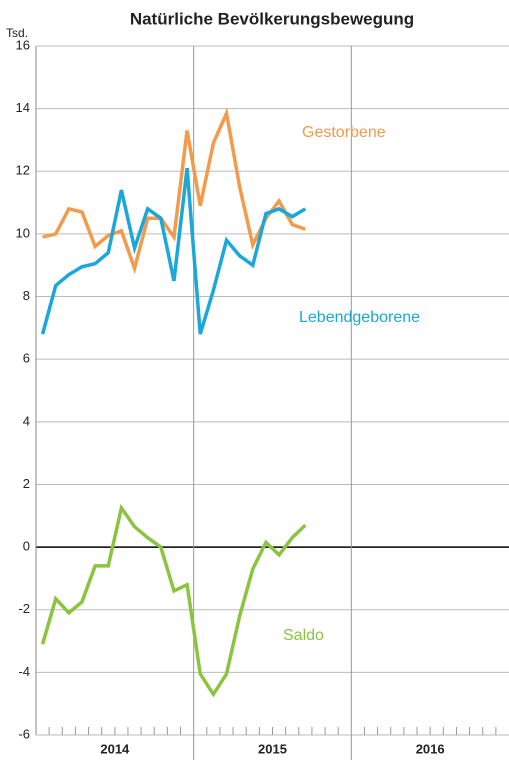 The width and height of the screenshot is (509, 760). Describe the element at coordinates (26, 546) in the screenshot. I see `y-tick-label: 0` at that location.